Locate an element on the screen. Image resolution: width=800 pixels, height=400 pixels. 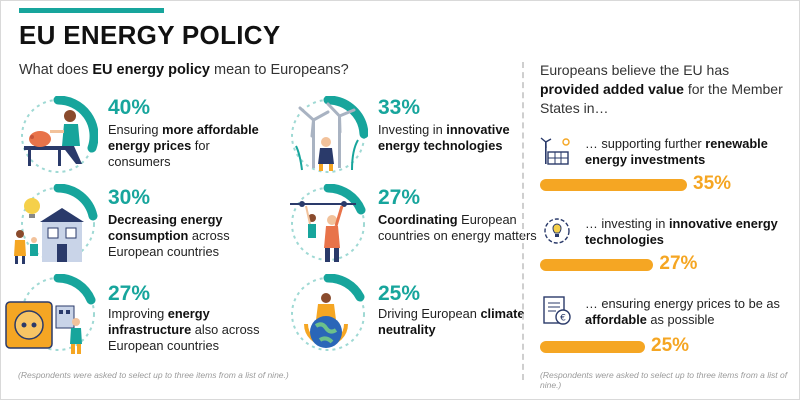
wind-turbines-icon is located at coordinates (327, 136).